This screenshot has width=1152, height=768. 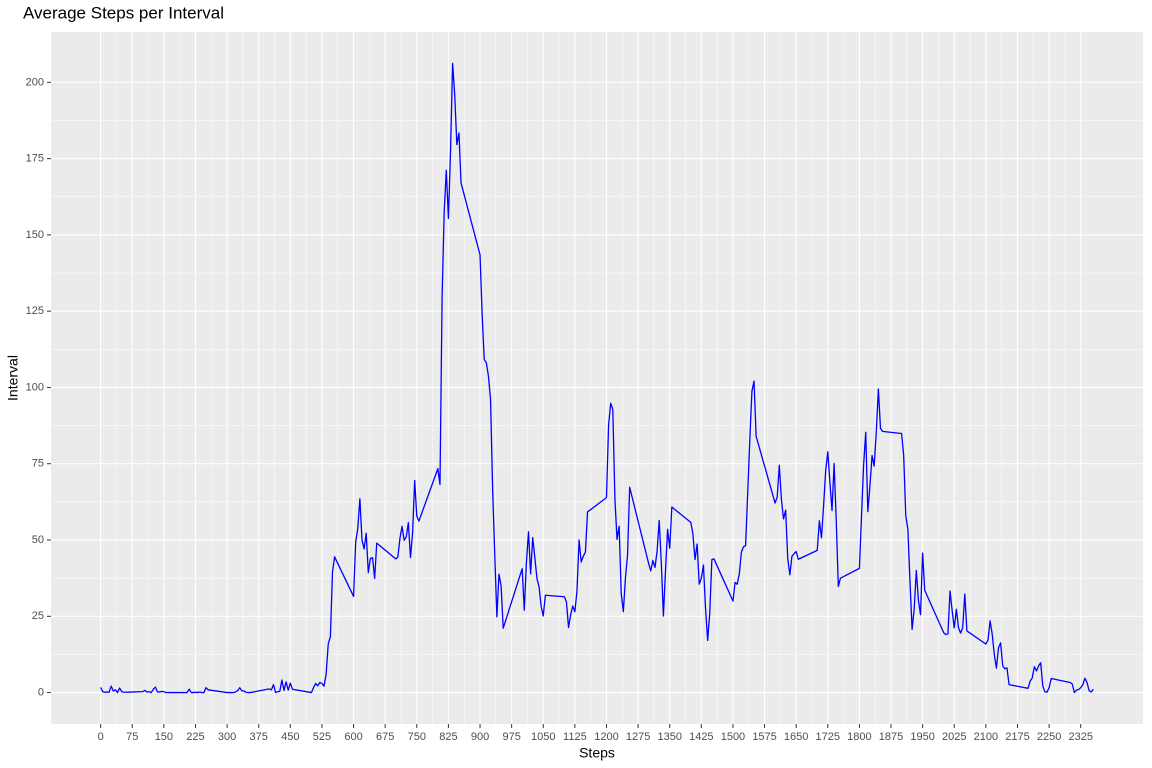 What do you see at coordinates (417, 737) in the screenshot?
I see `x-tick-label: 750` at bounding box center [417, 737].